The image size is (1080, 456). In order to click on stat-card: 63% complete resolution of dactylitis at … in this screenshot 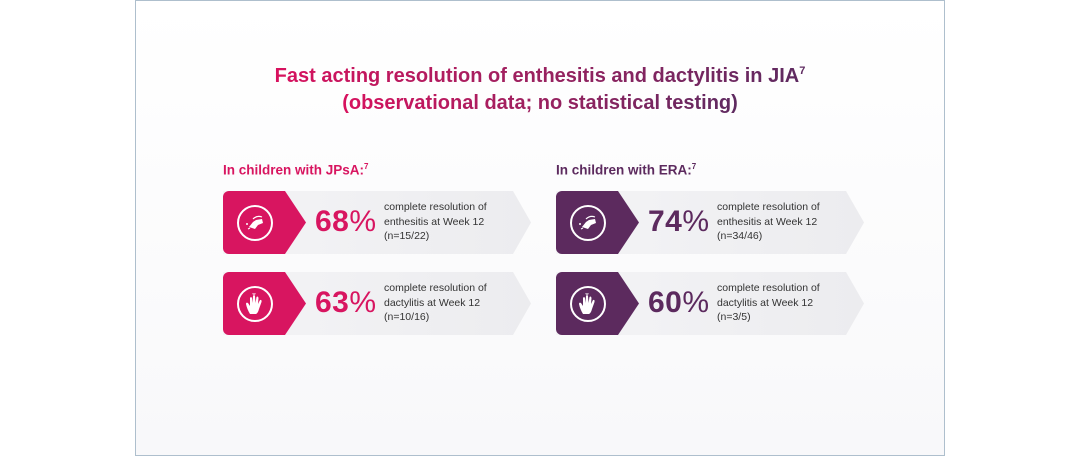, I will do `click(377, 303)`.